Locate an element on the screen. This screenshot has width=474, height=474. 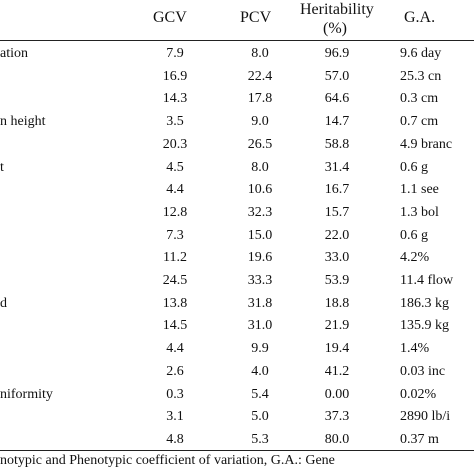
header-heritability: Heritability is located at coordinates (337, 9).